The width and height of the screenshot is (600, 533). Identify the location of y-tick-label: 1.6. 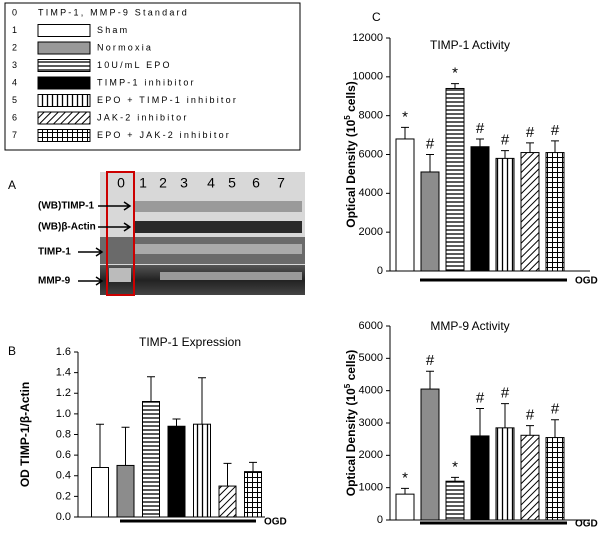
(63, 352).